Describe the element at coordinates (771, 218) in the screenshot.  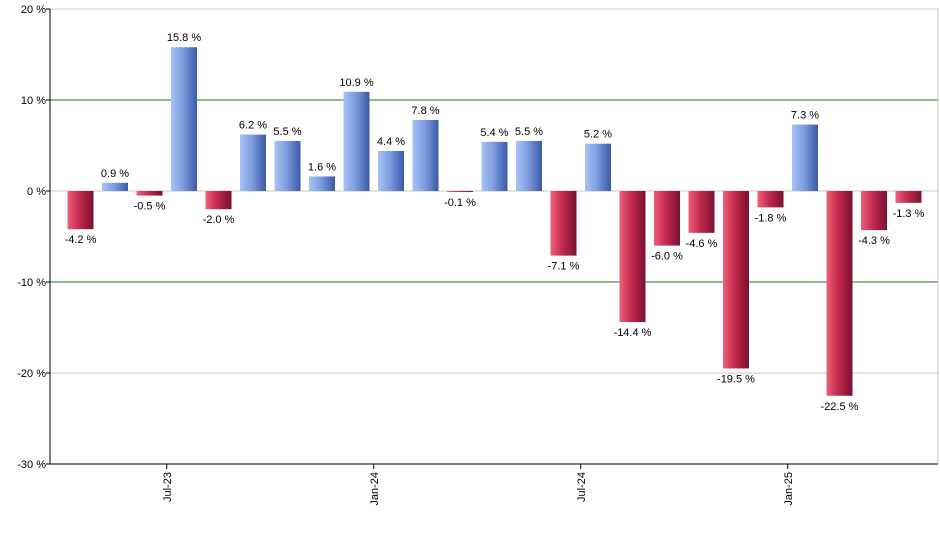
I see `data-label-Feb-25: -1.8 %` at that location.